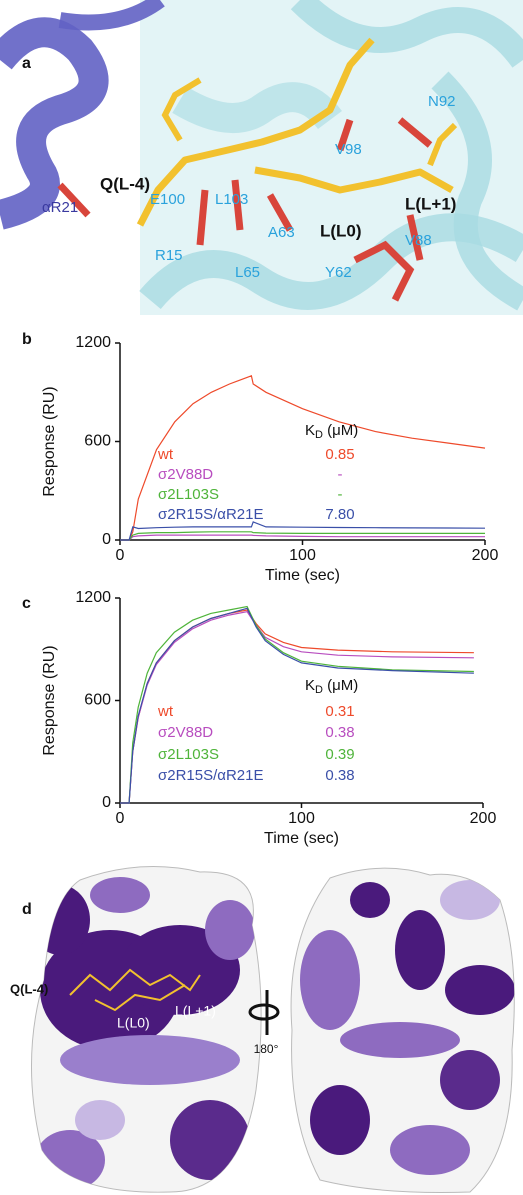 Image resolution: width=523 pixels, height=1195 pixels. What do you see at coordinates (281, 232) in the screenshot?
I see `residue-label: A63` at bounding box center [281, 232].